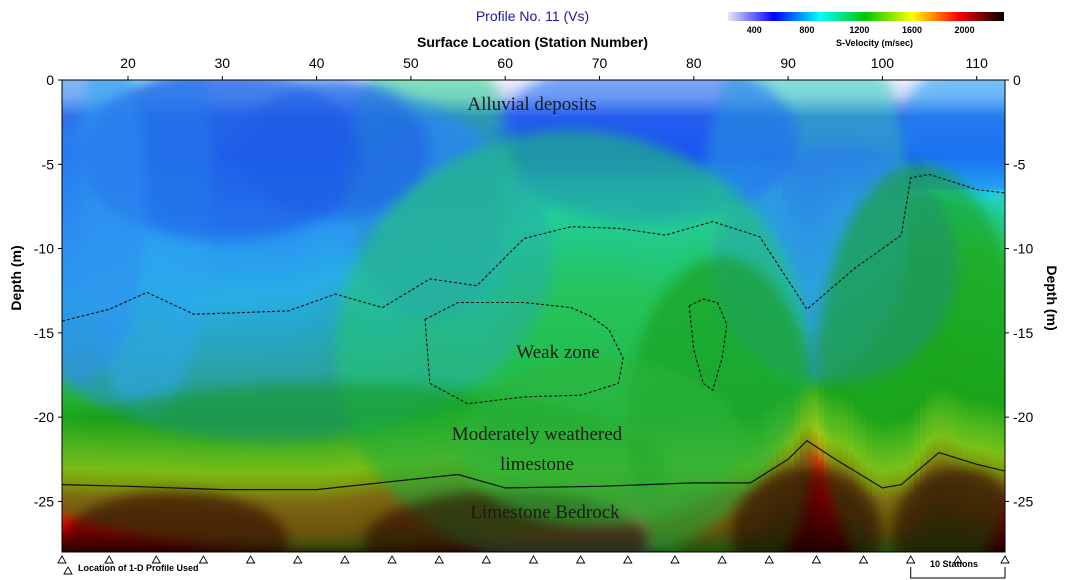 The height and width of the screenshot is (580, 1065). What do you see at coordinates (754, 30) in the screenshot?
I see `colorbar-tick-label: 400` at bounding box center [754, 30].